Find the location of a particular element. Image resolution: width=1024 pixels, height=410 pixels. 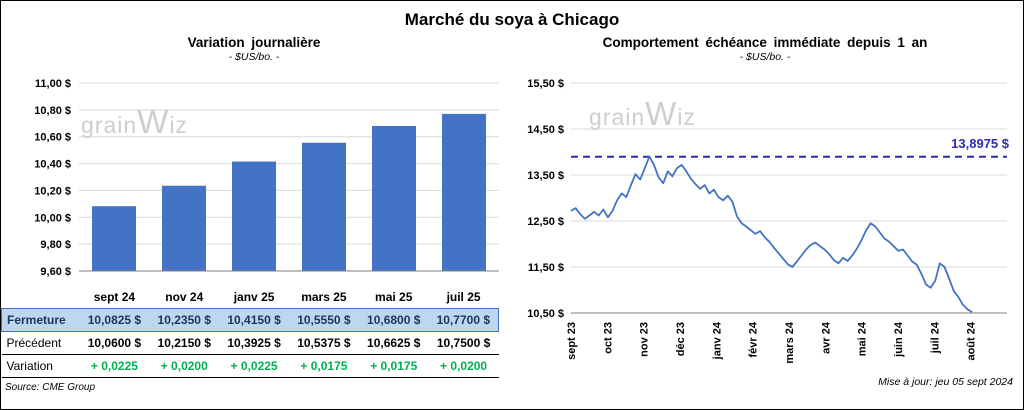

contract-label: mai 25 is located at coordinates (394, 297).